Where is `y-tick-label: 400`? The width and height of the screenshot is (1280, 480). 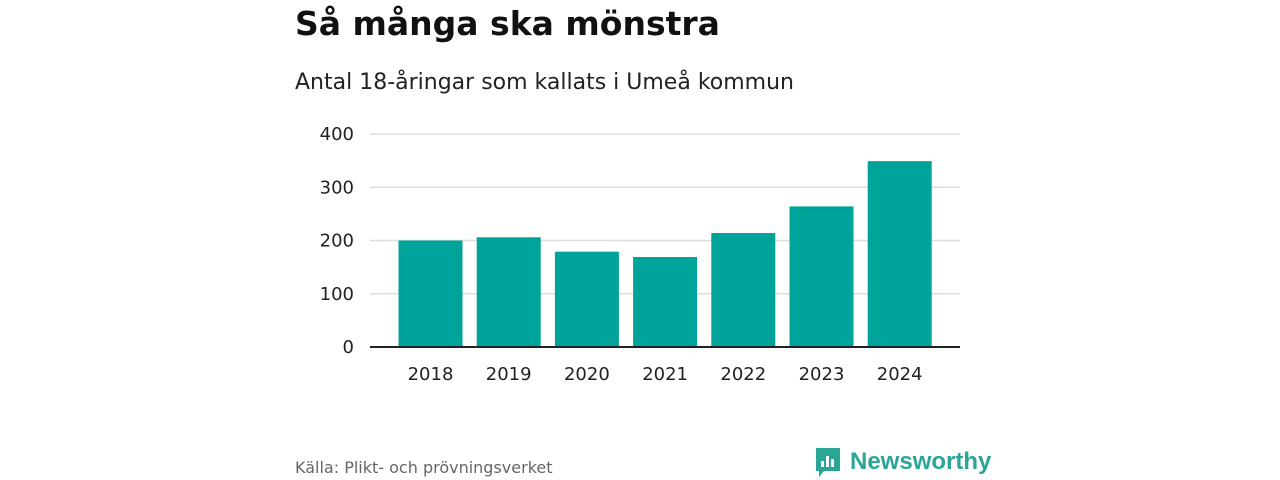 y-tick-label: 400 is located at coordinates (337, 134).